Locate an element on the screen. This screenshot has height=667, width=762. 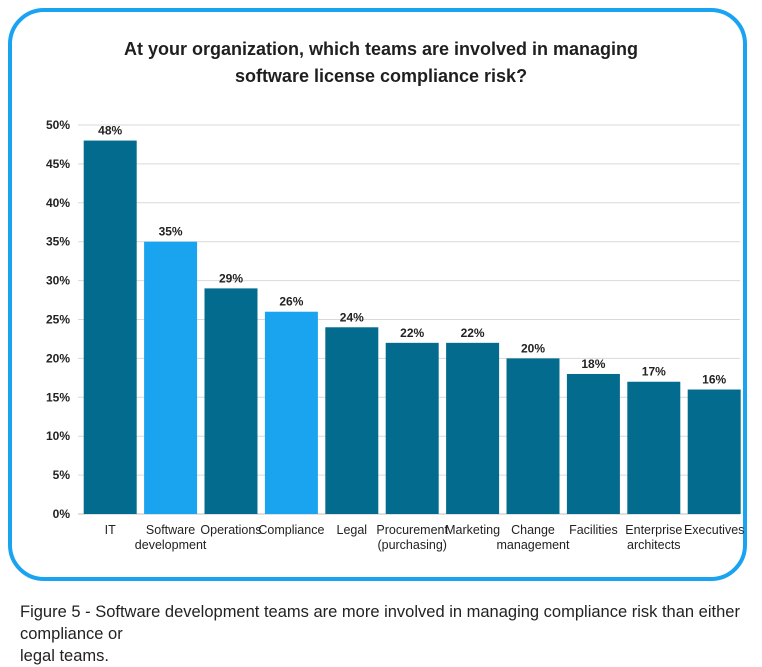
y-tick-label: 15% is located at coordinates (58, 397).